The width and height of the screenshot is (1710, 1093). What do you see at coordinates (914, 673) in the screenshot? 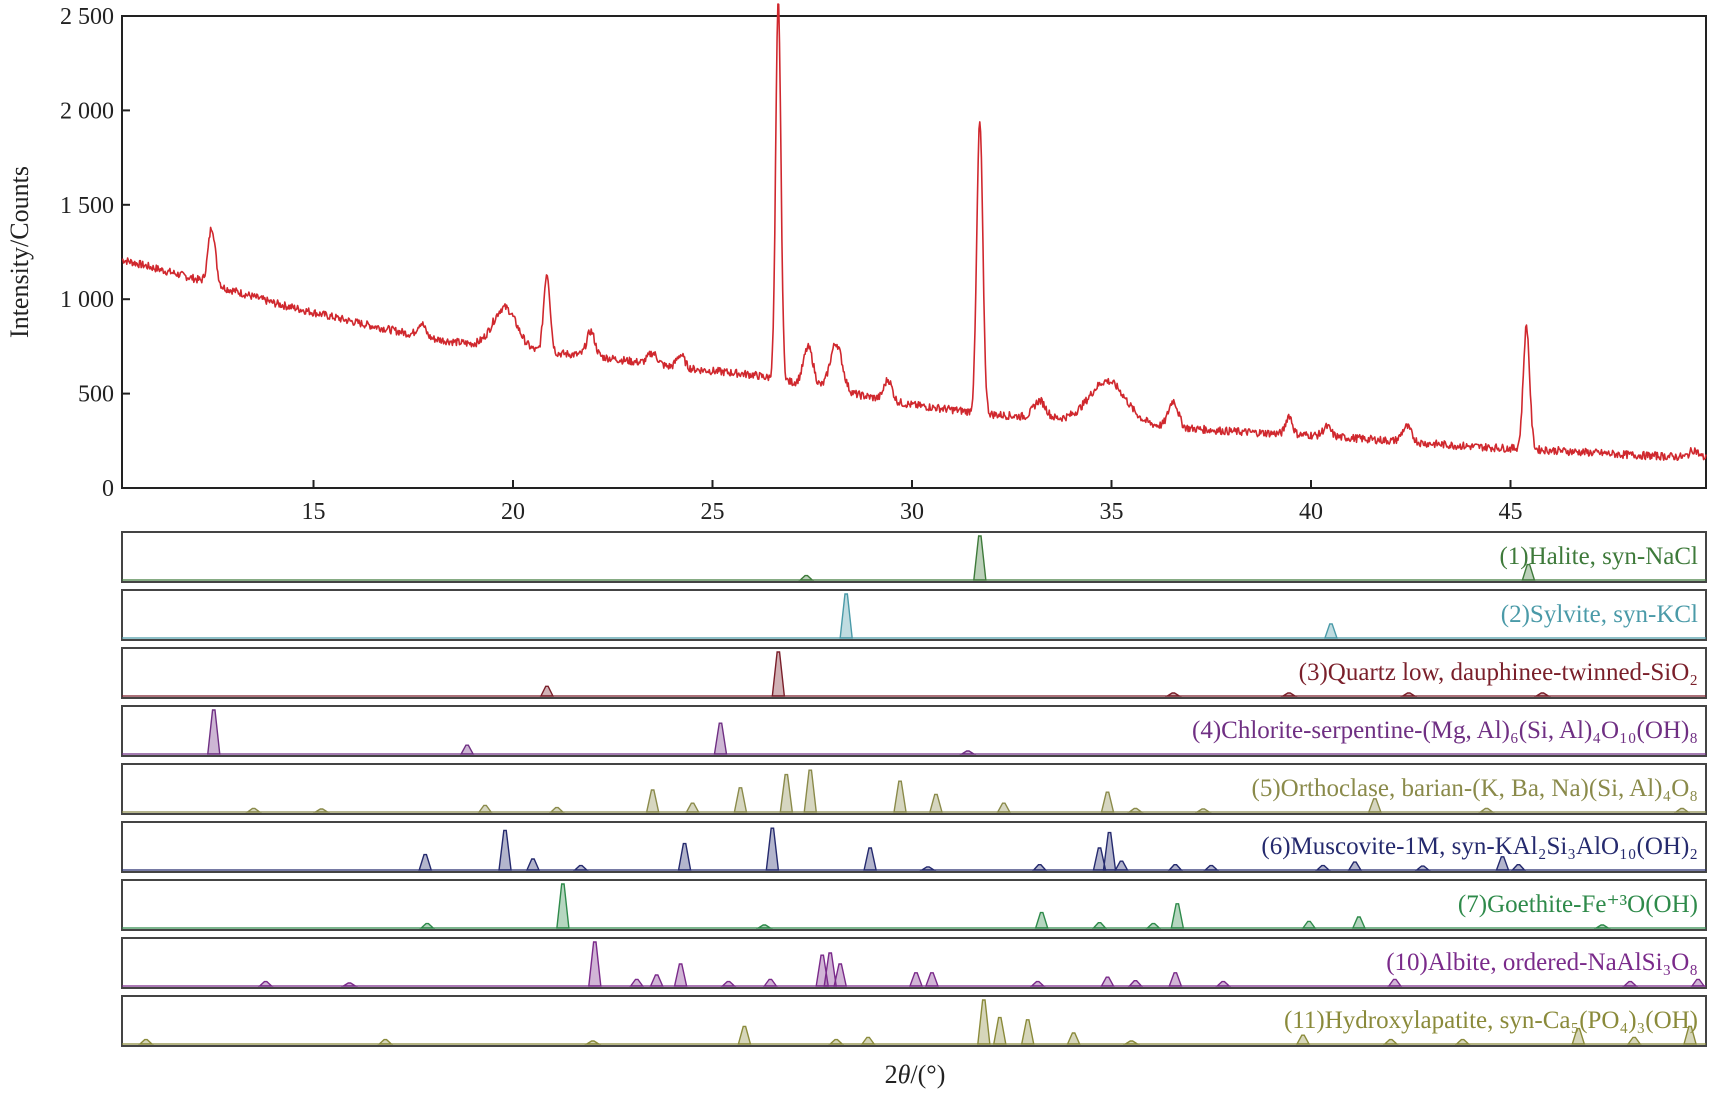
I see `reference-pattern-panel: (3)Quartz low, dauphinee-twinned-SiO₂` at bounding box center [914, 673].